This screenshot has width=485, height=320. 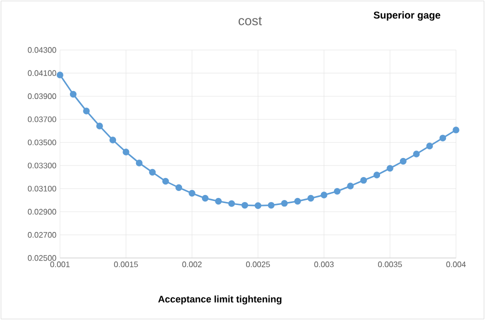 I want to click on y-tick-label: 0.04100, so click(x=42, y=73).